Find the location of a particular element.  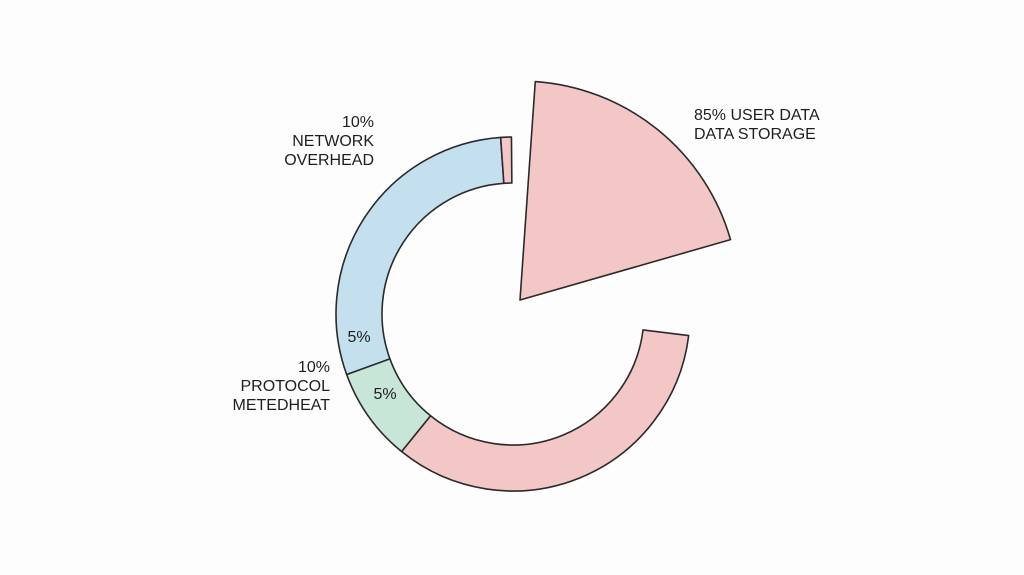

label-network-overhead: 10% NETWORK OVERHEAD is located at coordinates (329, 141).